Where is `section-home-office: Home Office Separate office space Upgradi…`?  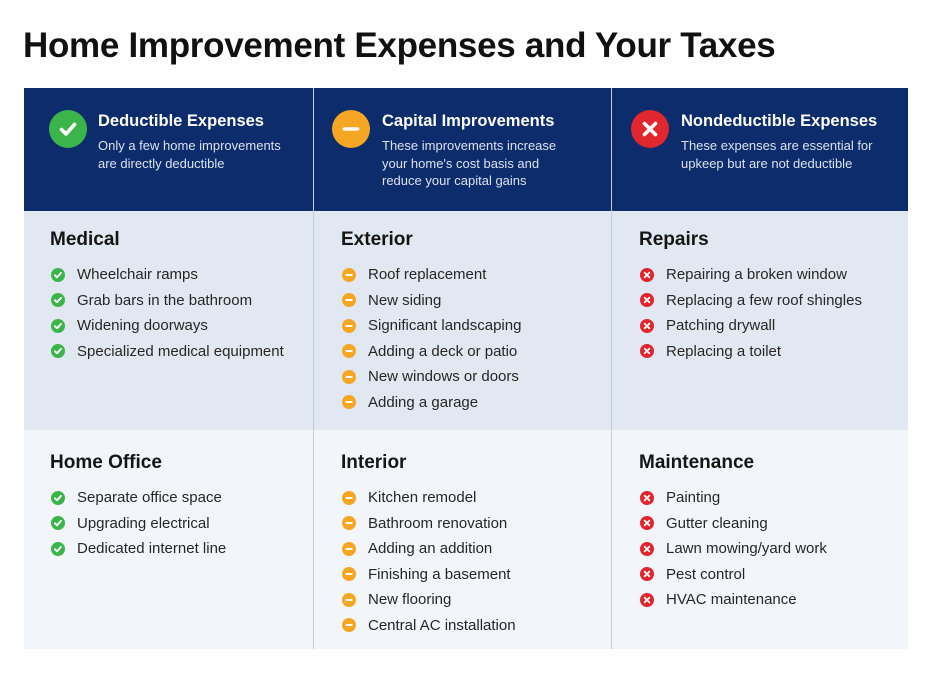
section-home-office: Home Office Separate office space Upgradi… is located at coordinates (138, 506).